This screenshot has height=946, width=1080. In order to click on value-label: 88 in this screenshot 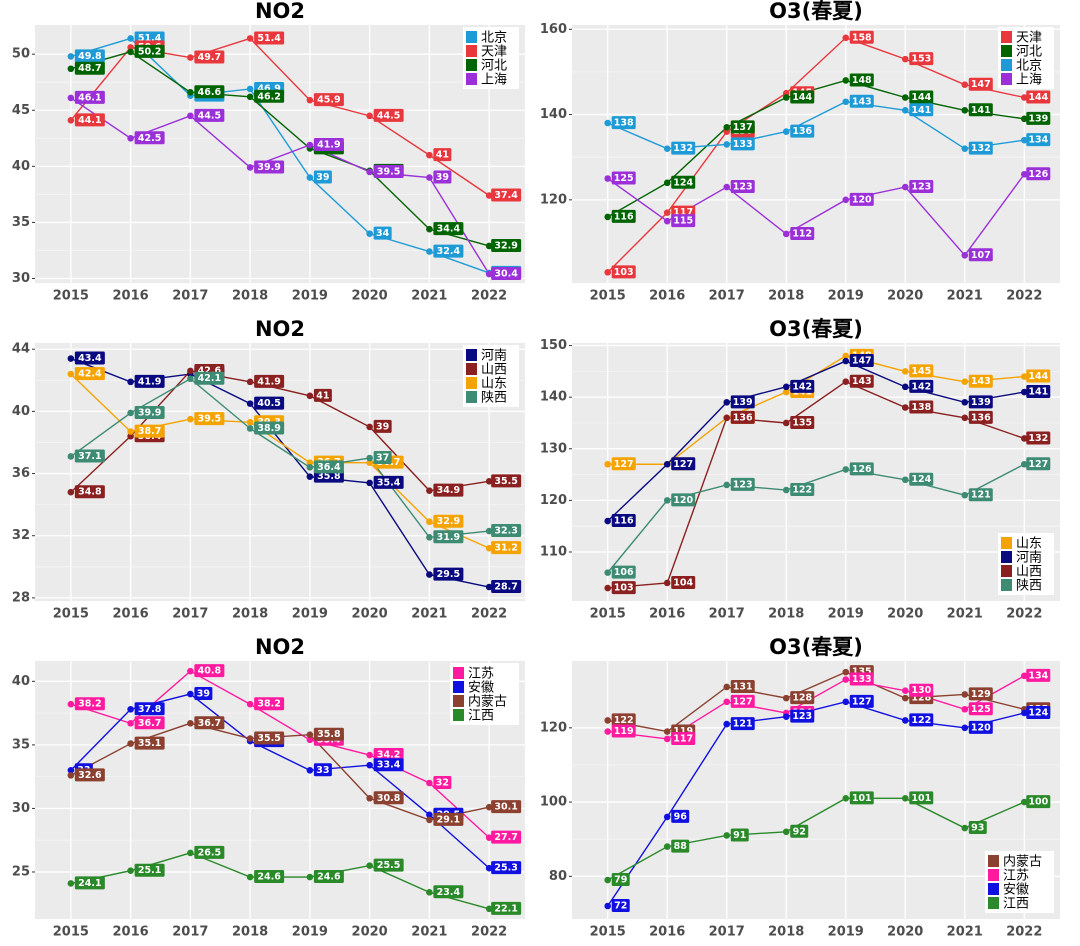, I will do `click(681, 846)`.